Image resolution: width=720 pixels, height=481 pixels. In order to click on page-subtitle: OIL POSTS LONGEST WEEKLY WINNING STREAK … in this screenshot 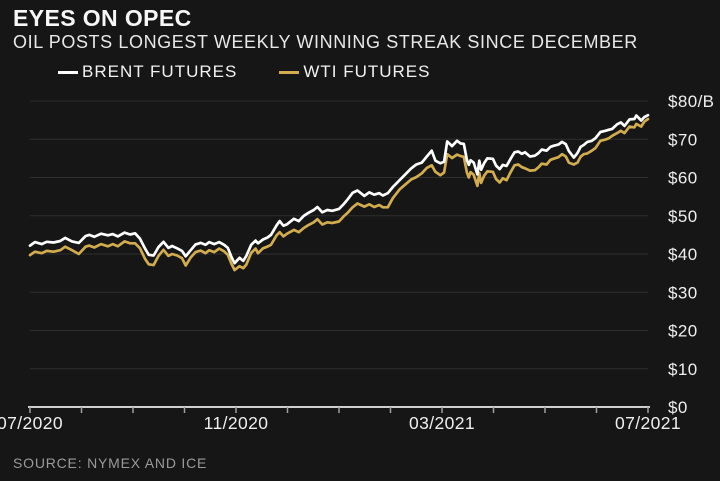, I will do `click(325, 42)`.